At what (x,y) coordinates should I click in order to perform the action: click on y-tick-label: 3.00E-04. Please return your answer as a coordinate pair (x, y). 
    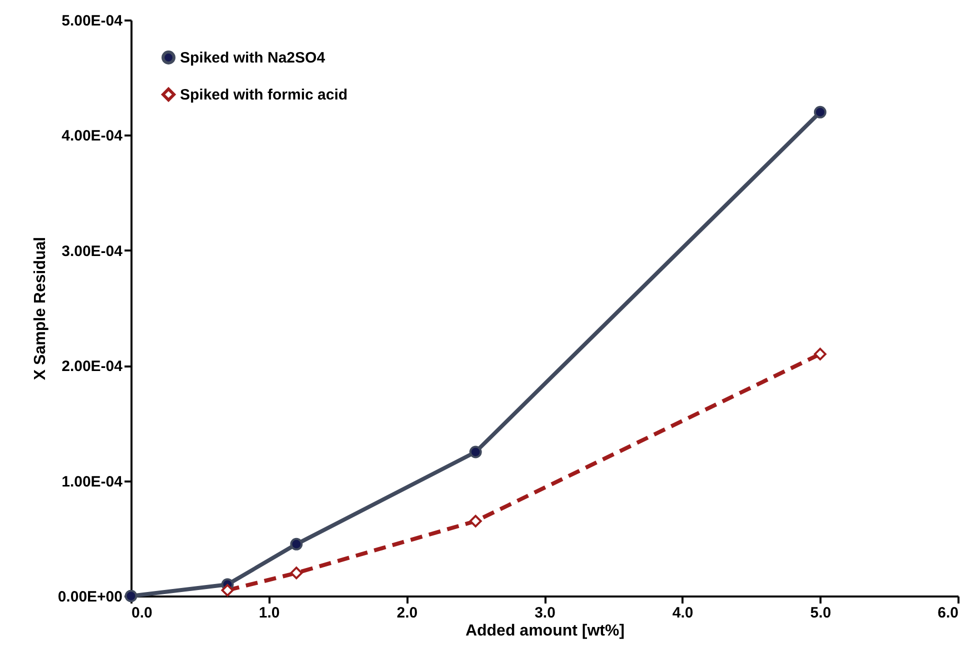
    Looking at the image, I should click on (93, 251).